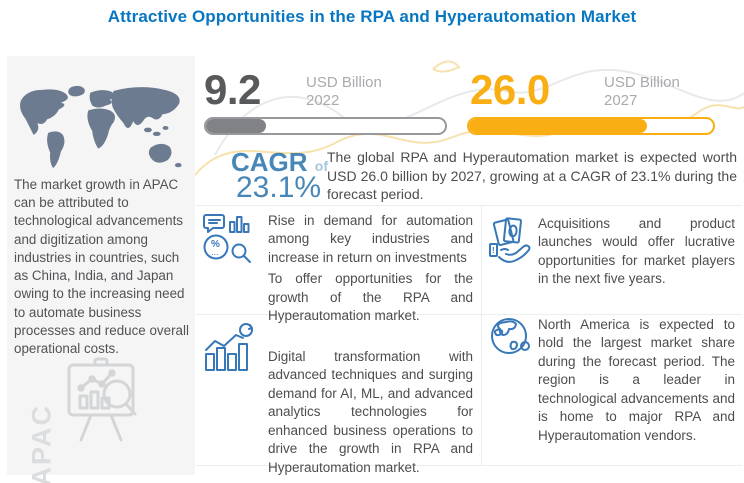 The width and height of the screenshot is (744, 483). Describe the element at coordinates (469, 205) in the screenshot. I see `divider-horizontal-top` at that location.